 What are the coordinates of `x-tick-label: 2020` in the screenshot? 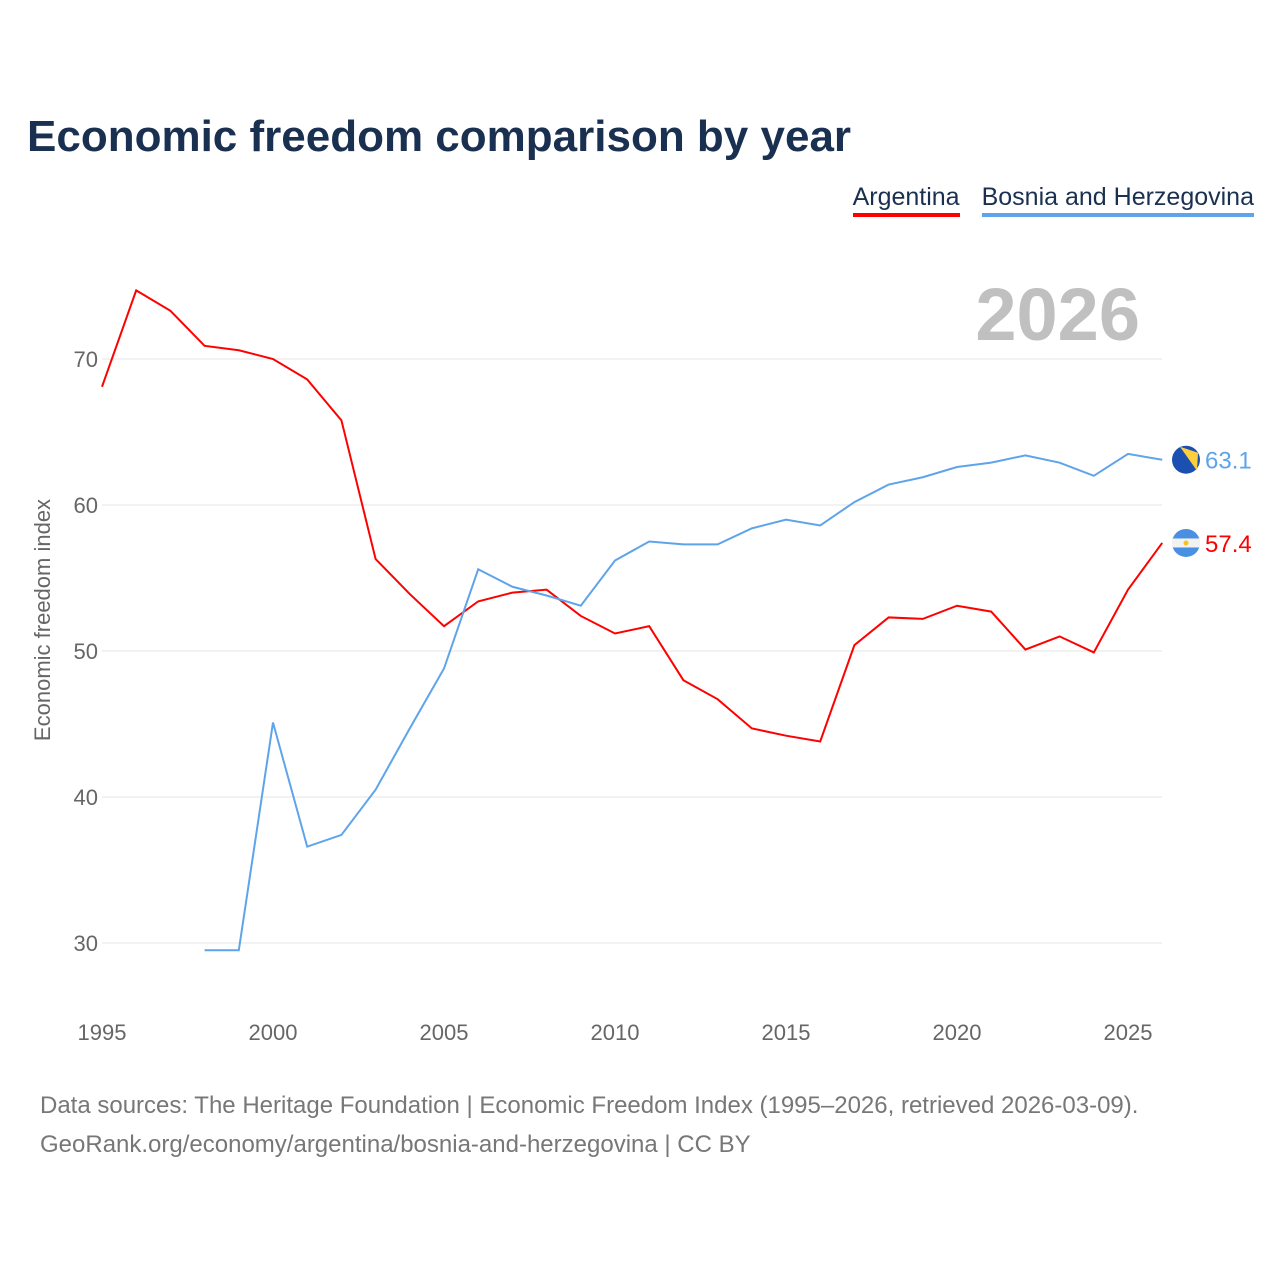 It's located at (957, 1032).